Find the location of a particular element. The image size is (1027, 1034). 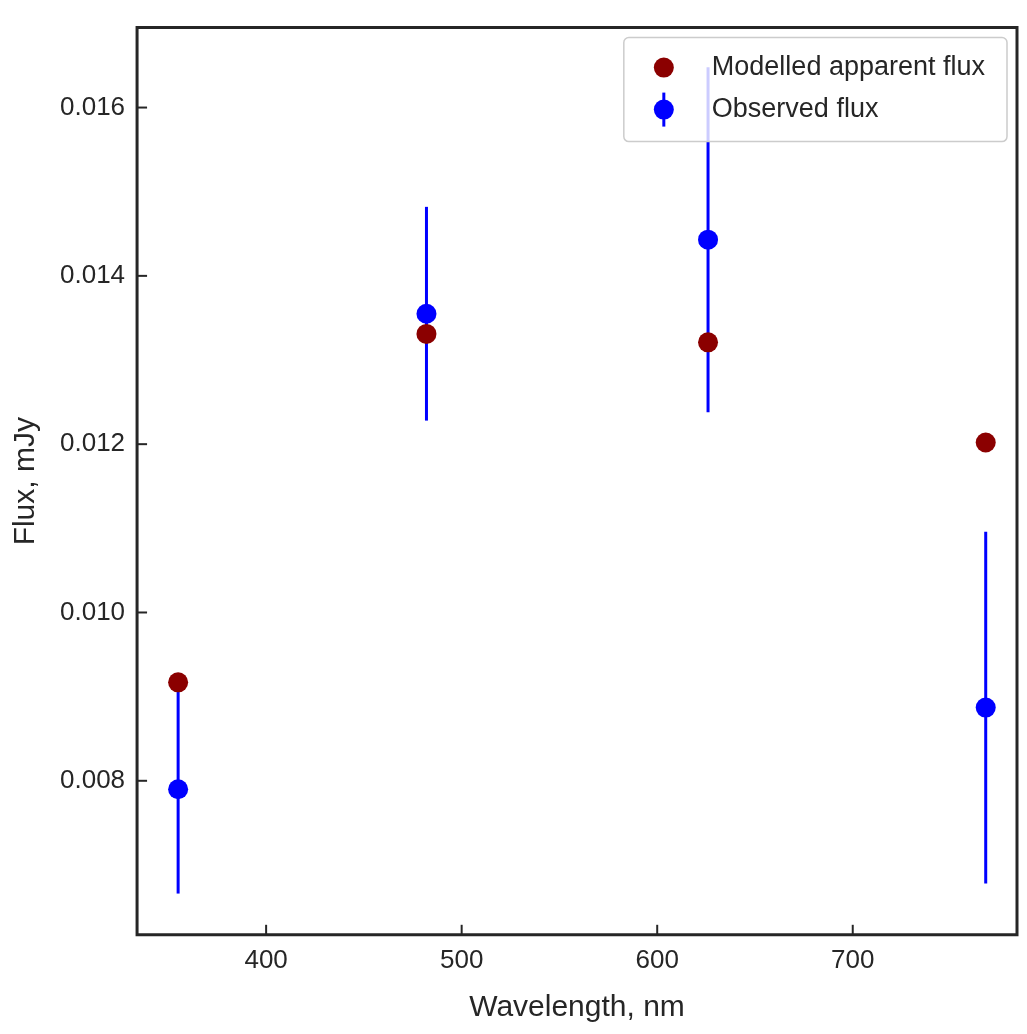

x-tick-label: 700 is located at coordinates (853, 958).